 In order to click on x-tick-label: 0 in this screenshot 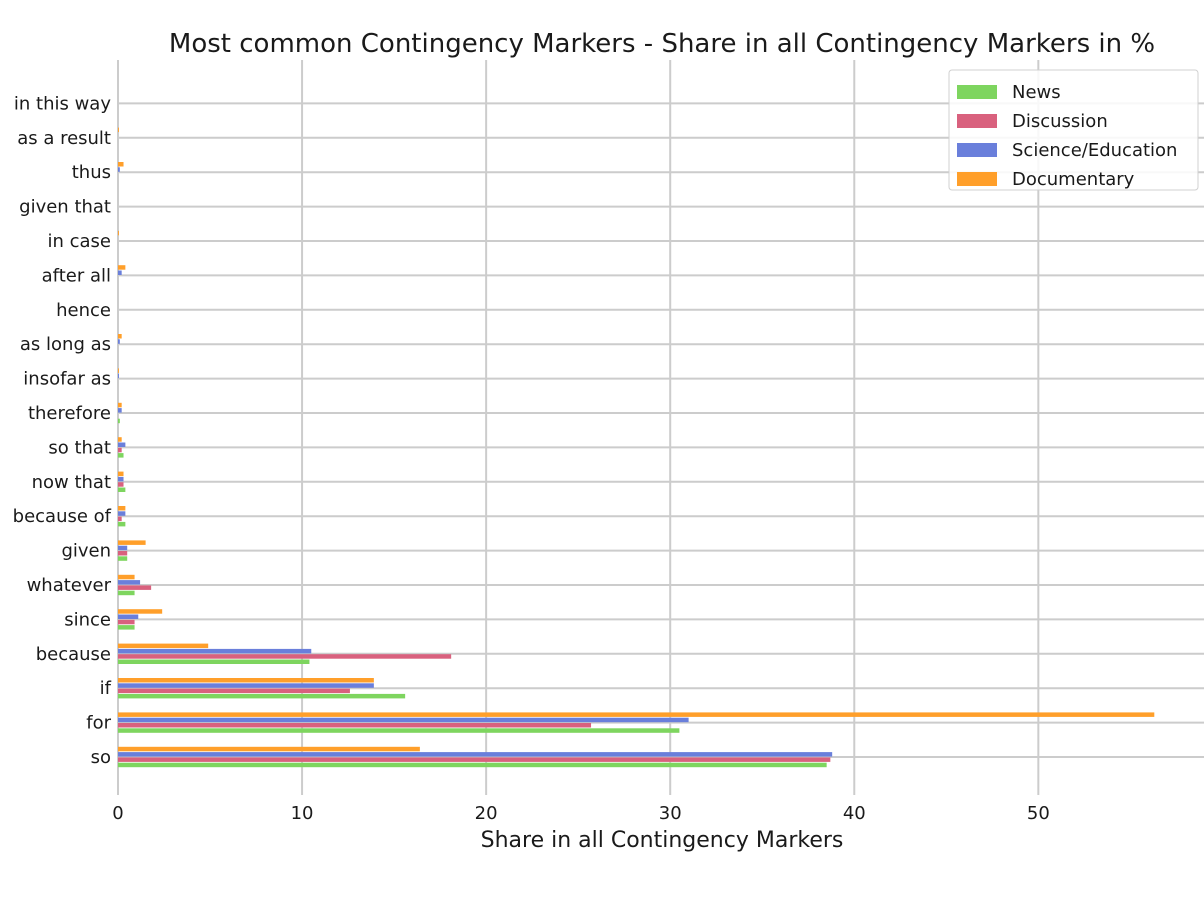, I will do `click(117, 813)`.